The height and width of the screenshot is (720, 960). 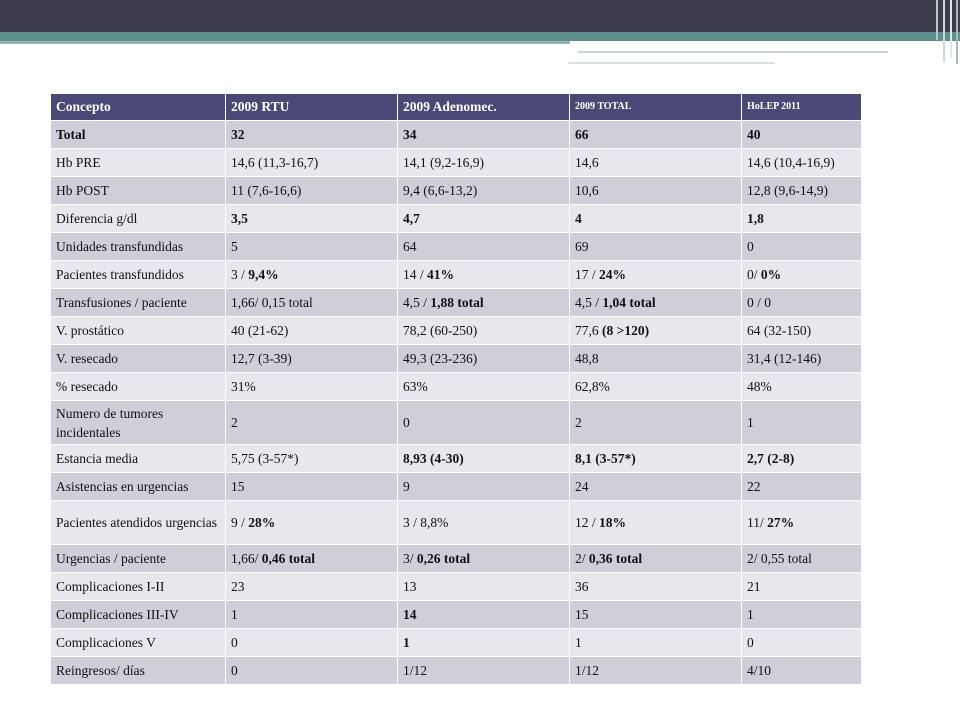 What do you see at coordinates (626, 330) in the screenshot?
I see `cell-part-bold: (8 >120)` at bounding box center [626, 330].